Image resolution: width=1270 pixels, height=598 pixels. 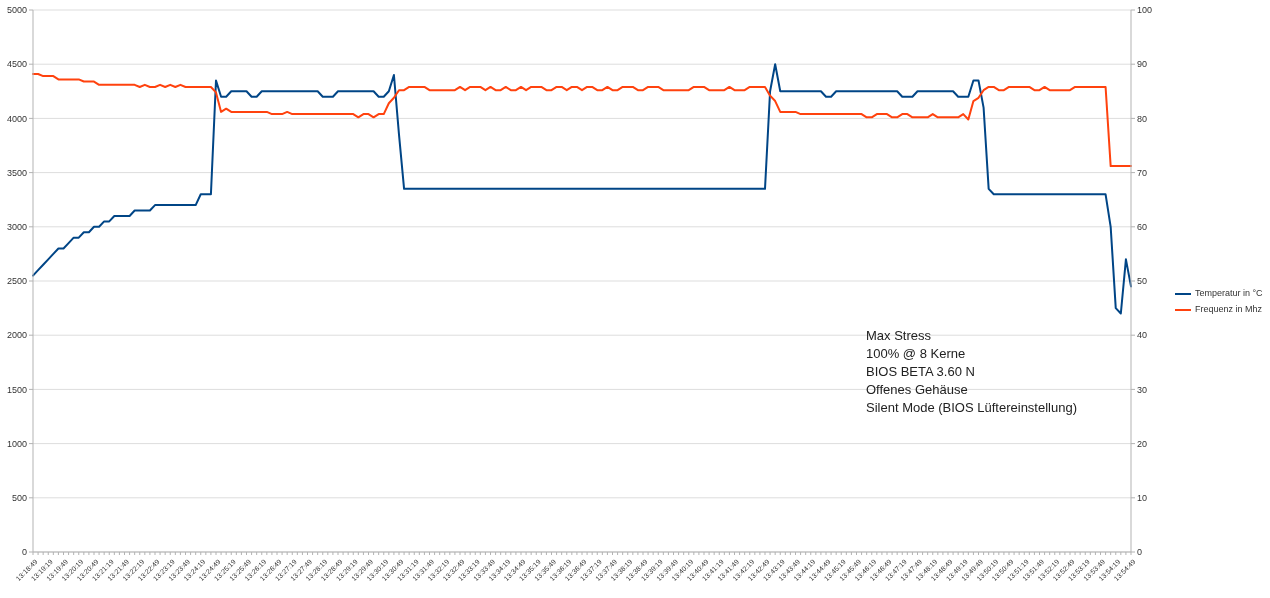 What do you see at coordinates (1142, 335) in the screenshot?
I see `y2-tick-label: 40` at bounding box center [1142, 335].